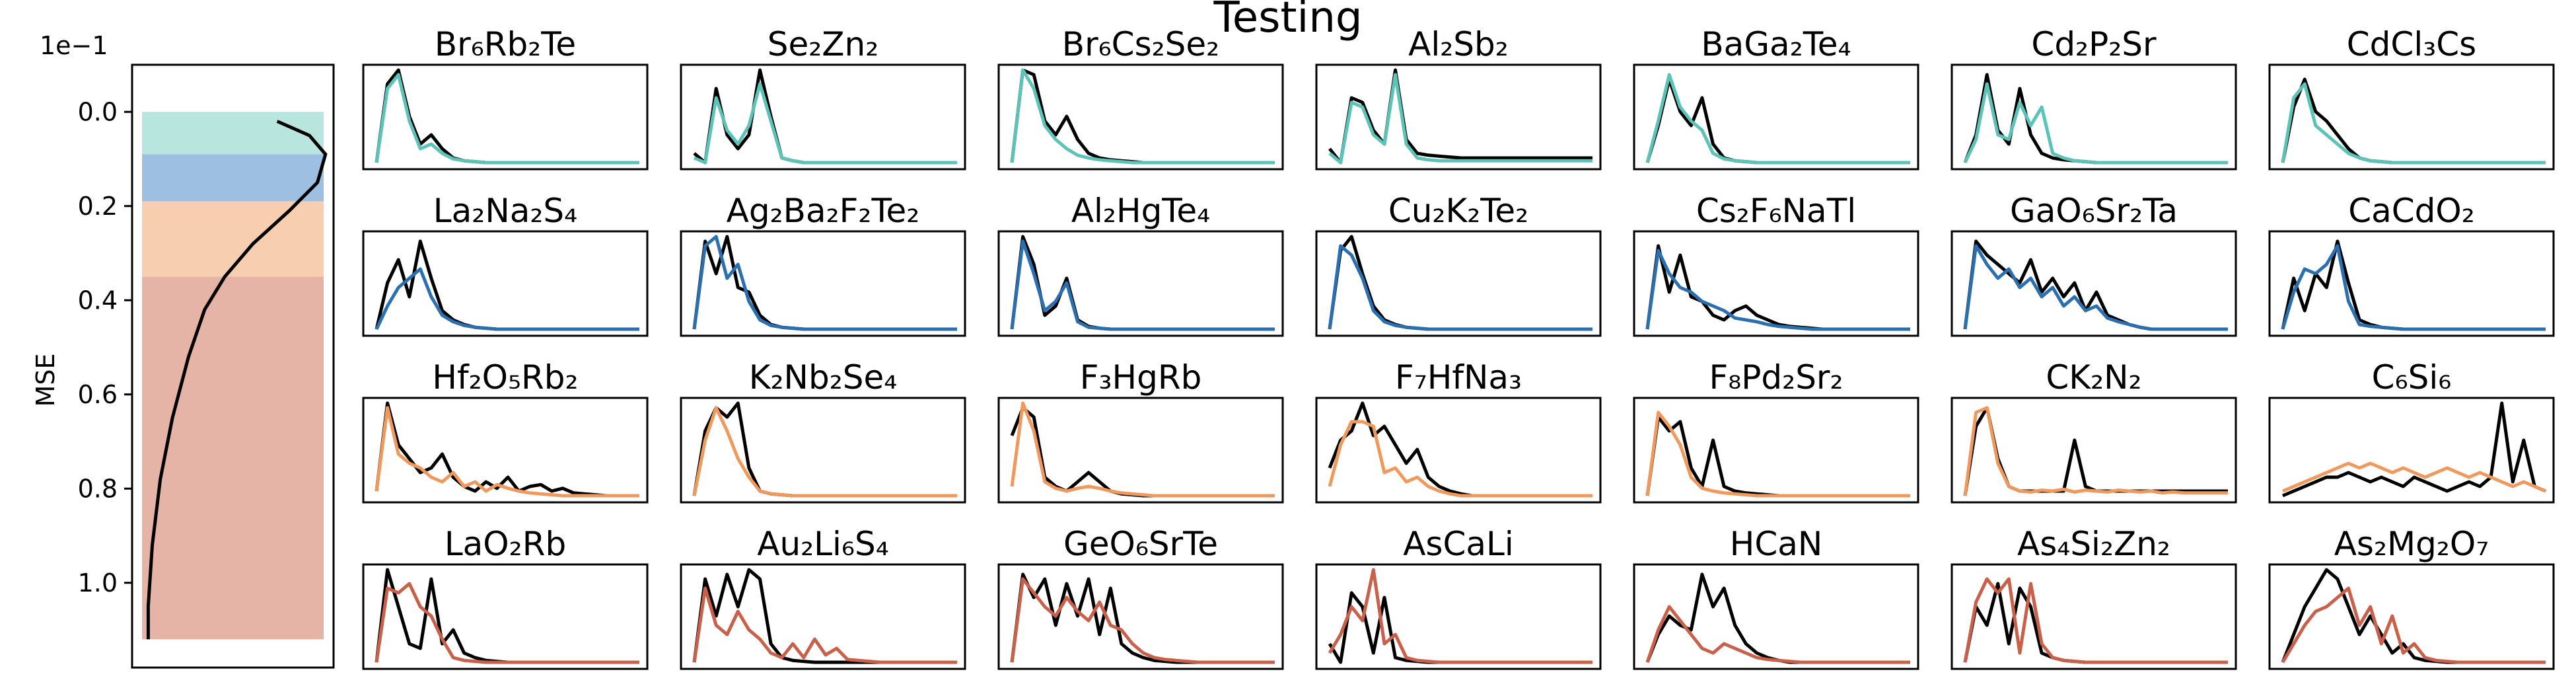 The height and width of the screenshot is (694, 2576). I want to click on spectrum-panel-26: As₄Si₂Zn₂, so click(2093, 597).